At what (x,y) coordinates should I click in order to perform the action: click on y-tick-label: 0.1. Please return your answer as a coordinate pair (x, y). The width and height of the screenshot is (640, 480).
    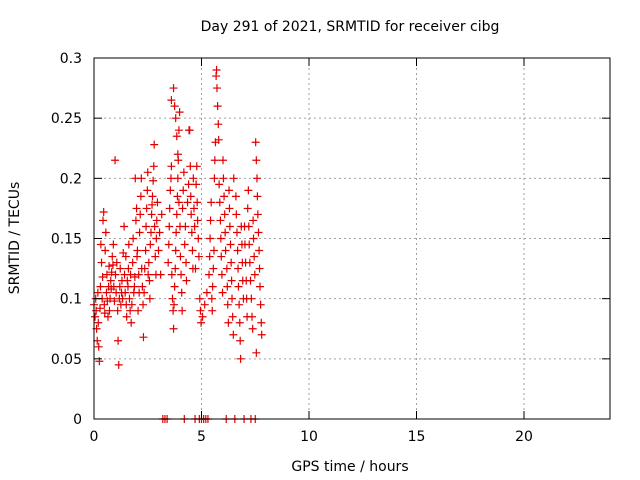
    Looking at the image, I should click on (71, 300).